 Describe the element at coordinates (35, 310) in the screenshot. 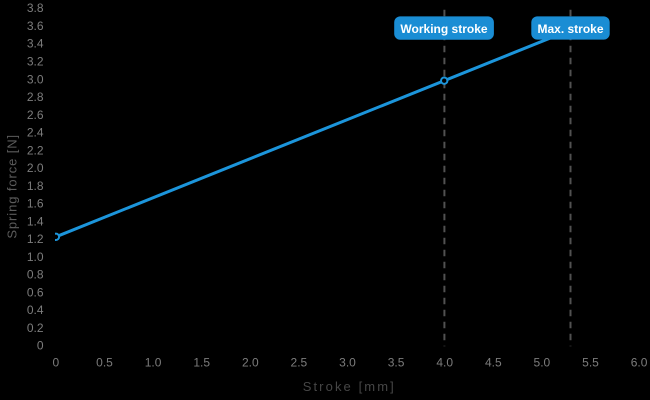

I see `svg-text: 0.4` at that location.